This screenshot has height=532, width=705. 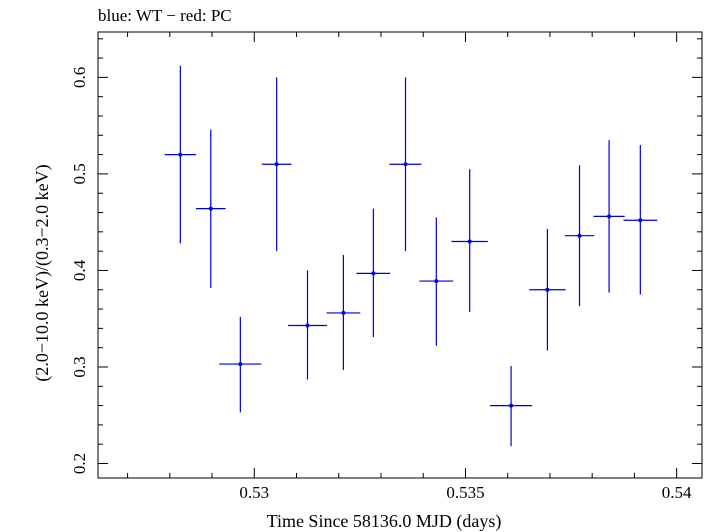 I want to click on x-tick-label: 0.535, so click(x=465, y=492).